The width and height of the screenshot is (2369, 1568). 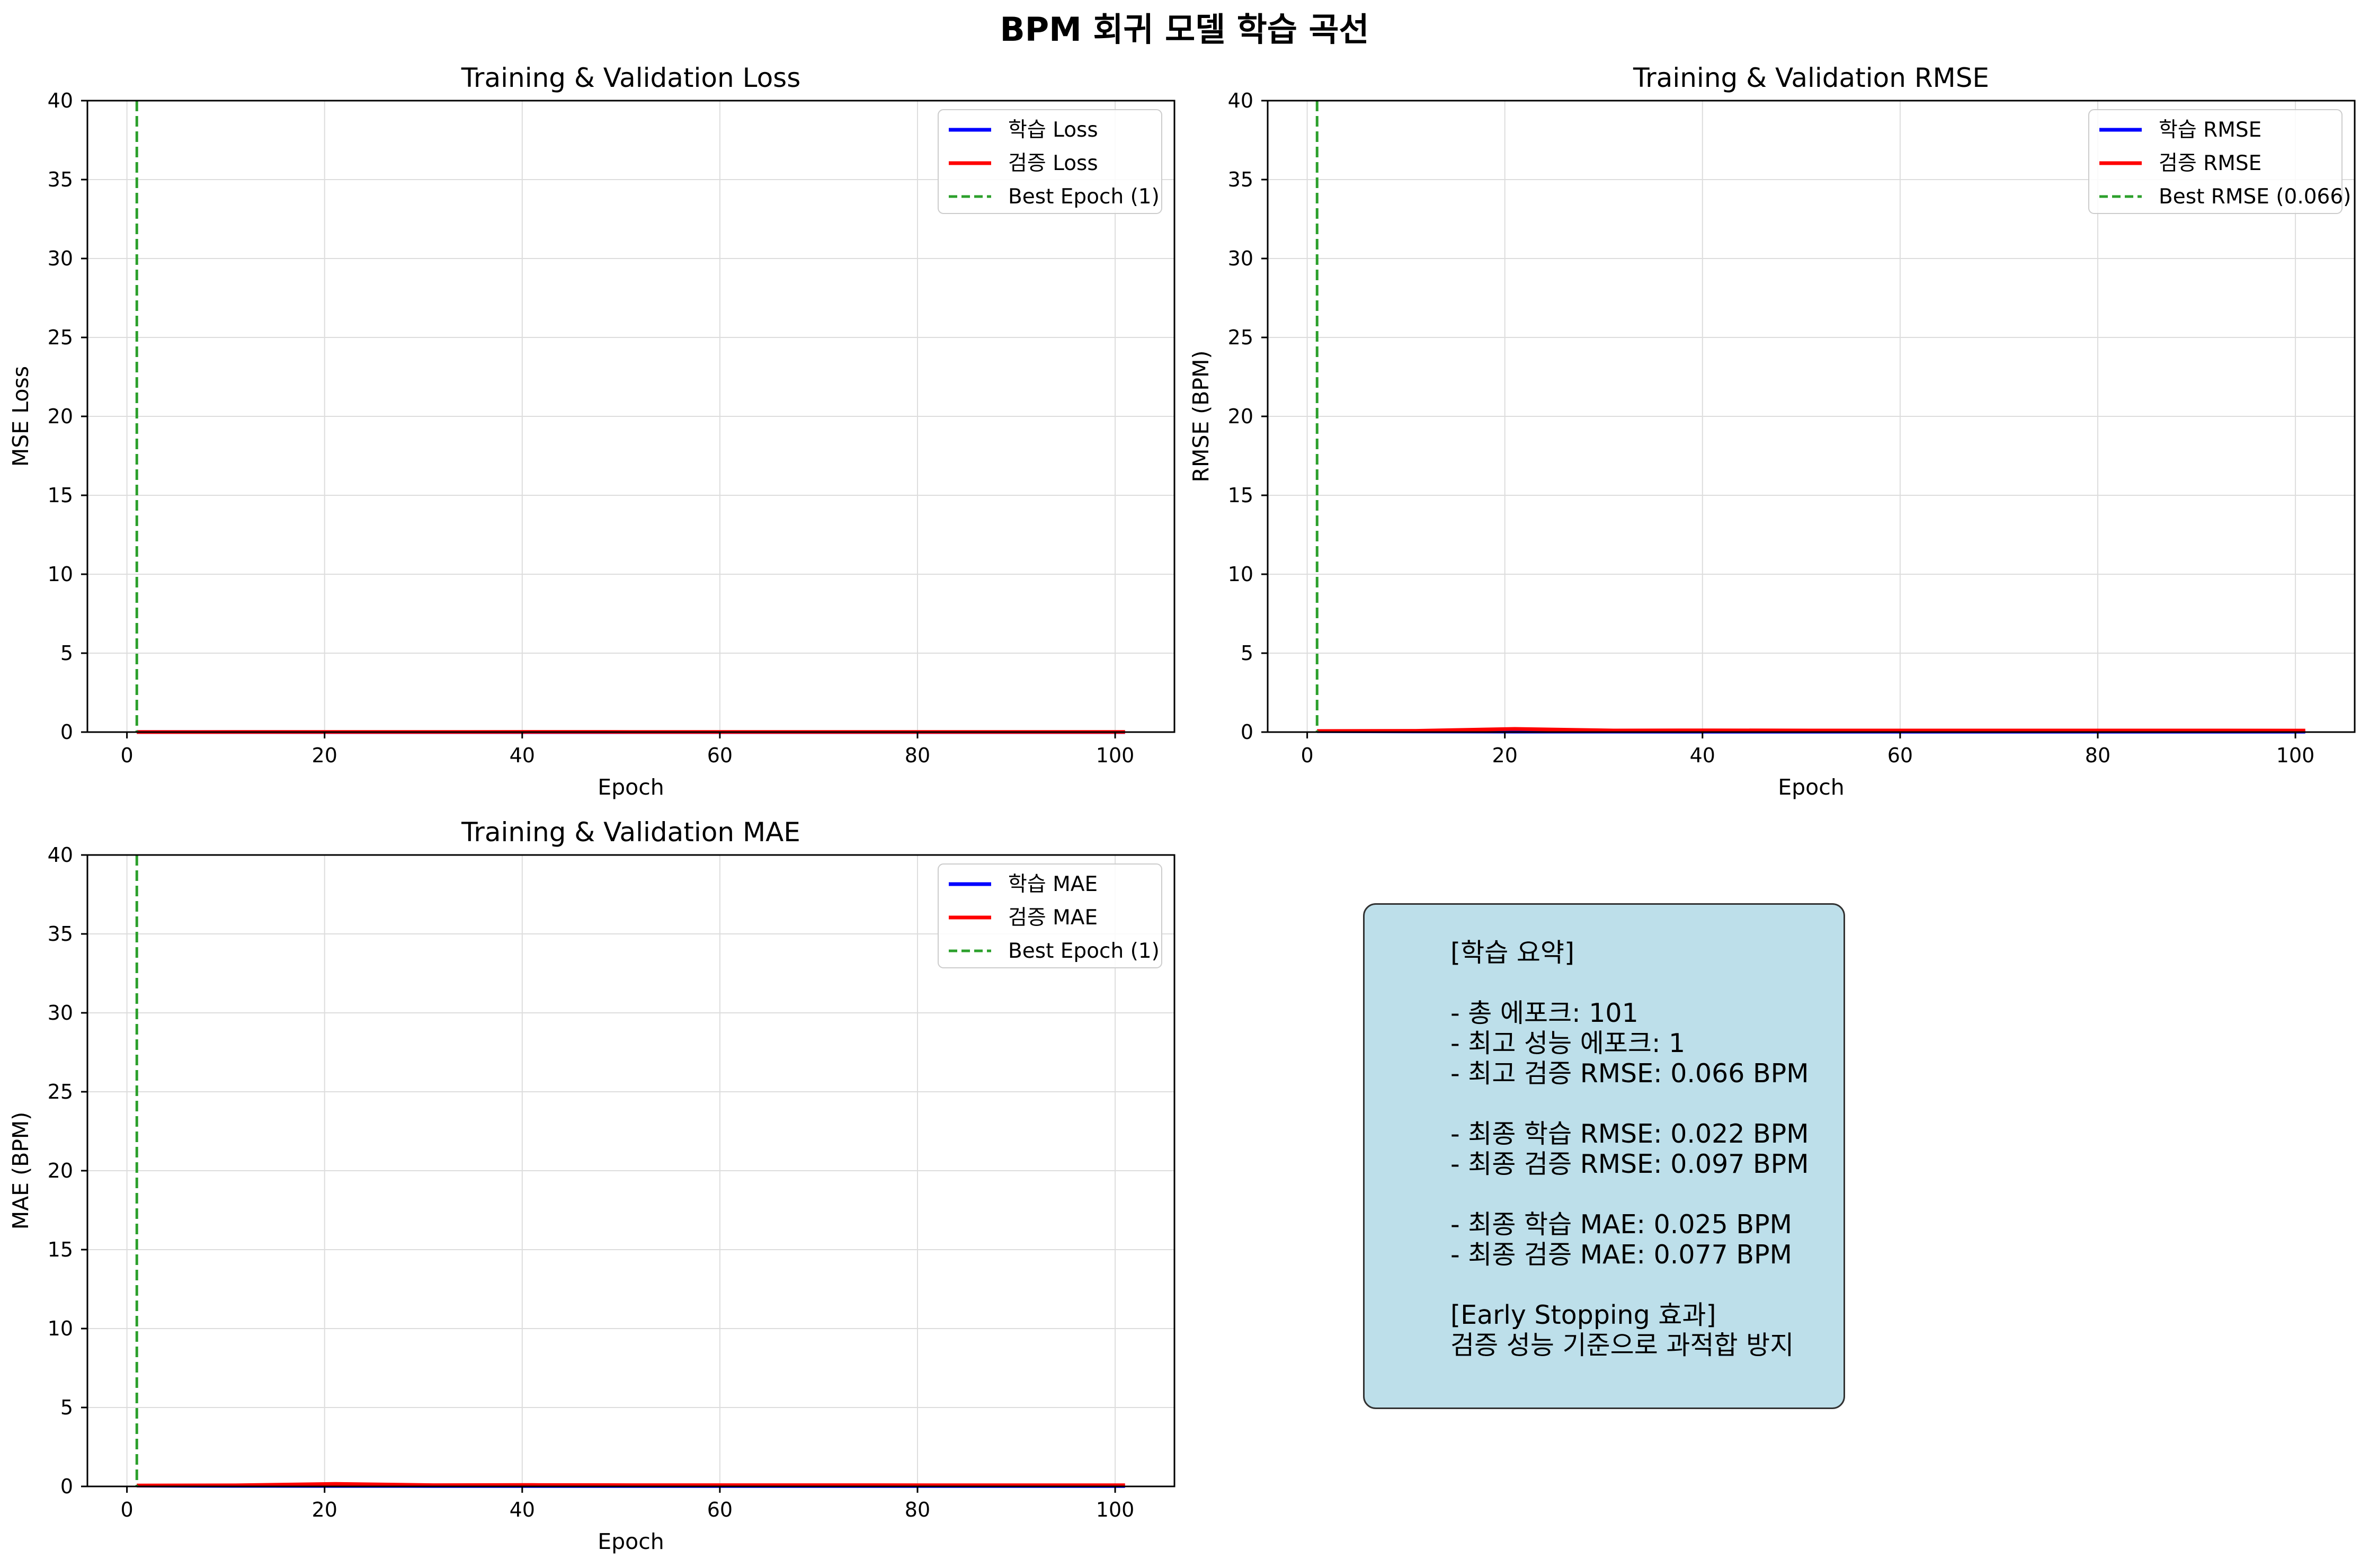 What do you see at coordinates (1544, 1013) in the screenshot?
I see `summary-line: - 총 에포크: 101` at bounding box center [1544, 1013].